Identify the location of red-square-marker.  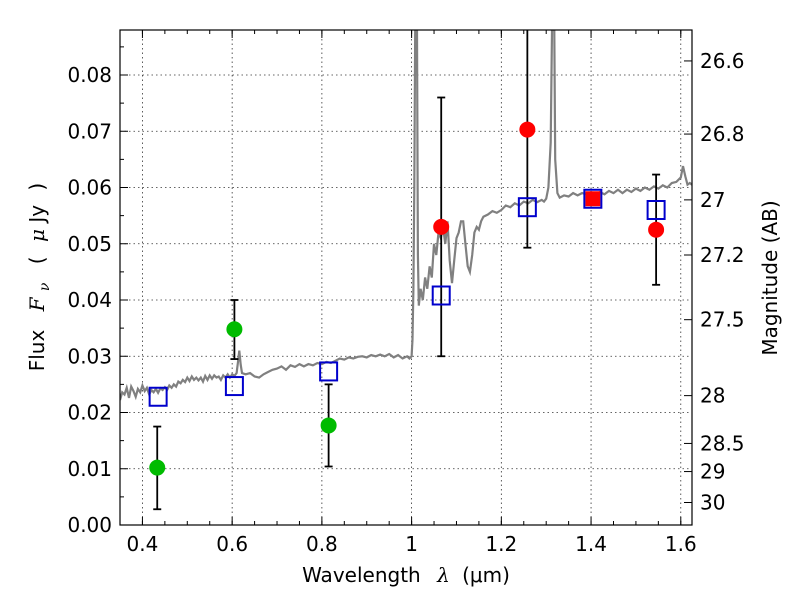
(593, 199).